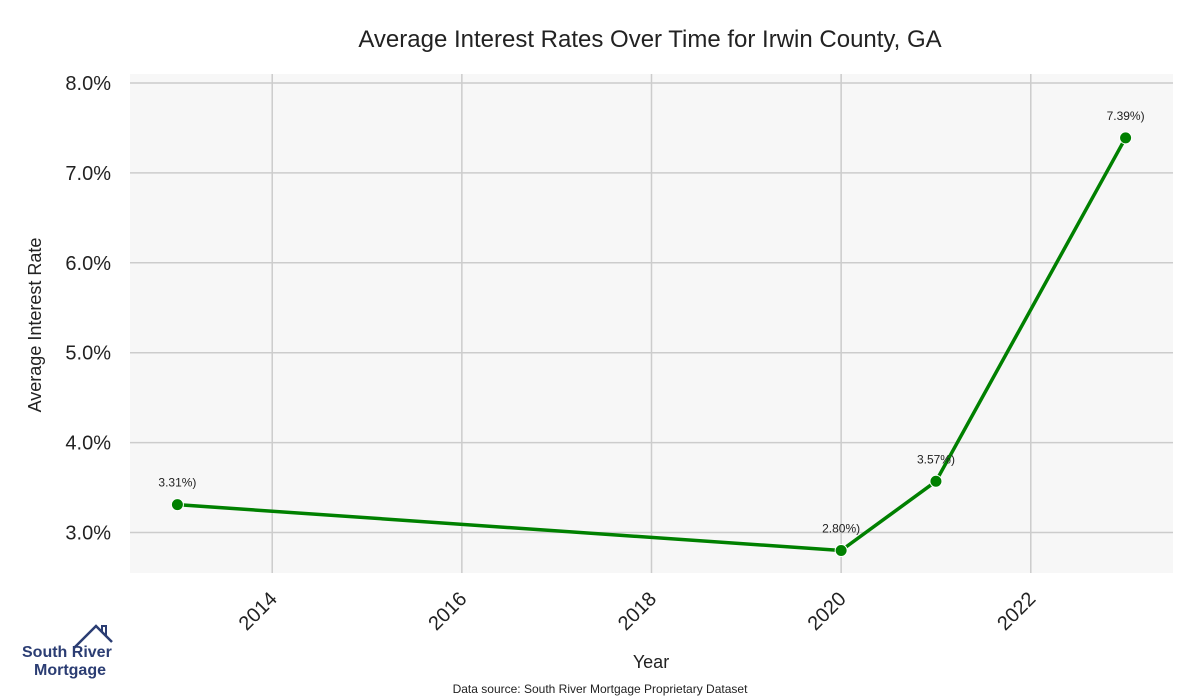 This screenshot has height=700, width=1200. I want to click on y-tick-label: 3.0%, so click(88, 534).